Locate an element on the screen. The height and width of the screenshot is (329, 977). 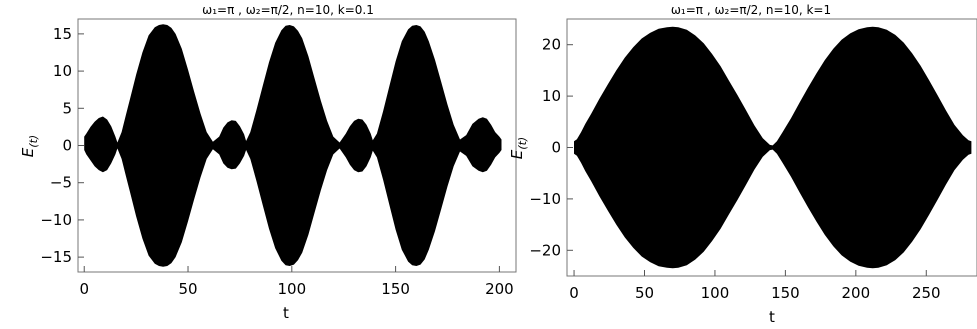
x-axis-ticks: 0 50 100 150 200 250 is located at coordinates (755, 286).